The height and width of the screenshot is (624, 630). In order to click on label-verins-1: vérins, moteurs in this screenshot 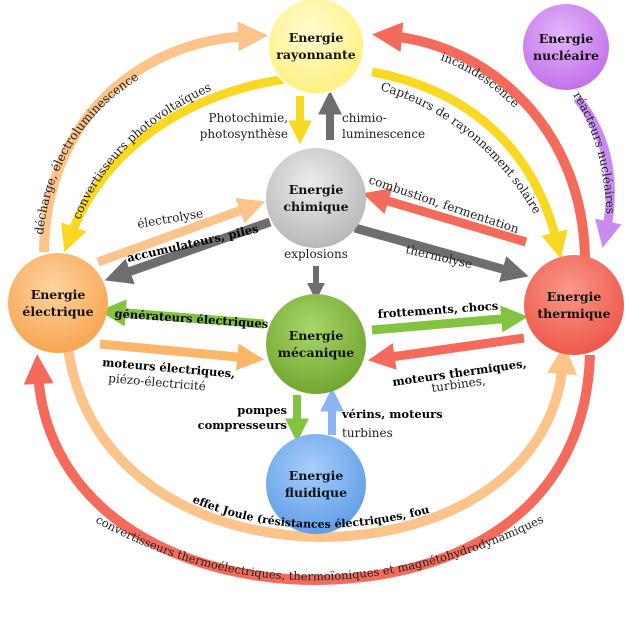, I will do `click(392, 414)`.